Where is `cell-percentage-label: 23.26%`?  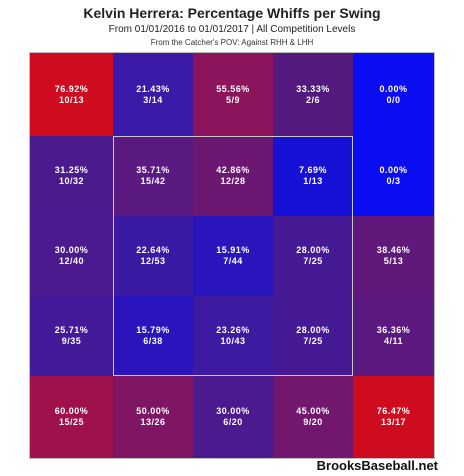
cell-percentage-label: 23.26% is located at coordinates (233, 330).